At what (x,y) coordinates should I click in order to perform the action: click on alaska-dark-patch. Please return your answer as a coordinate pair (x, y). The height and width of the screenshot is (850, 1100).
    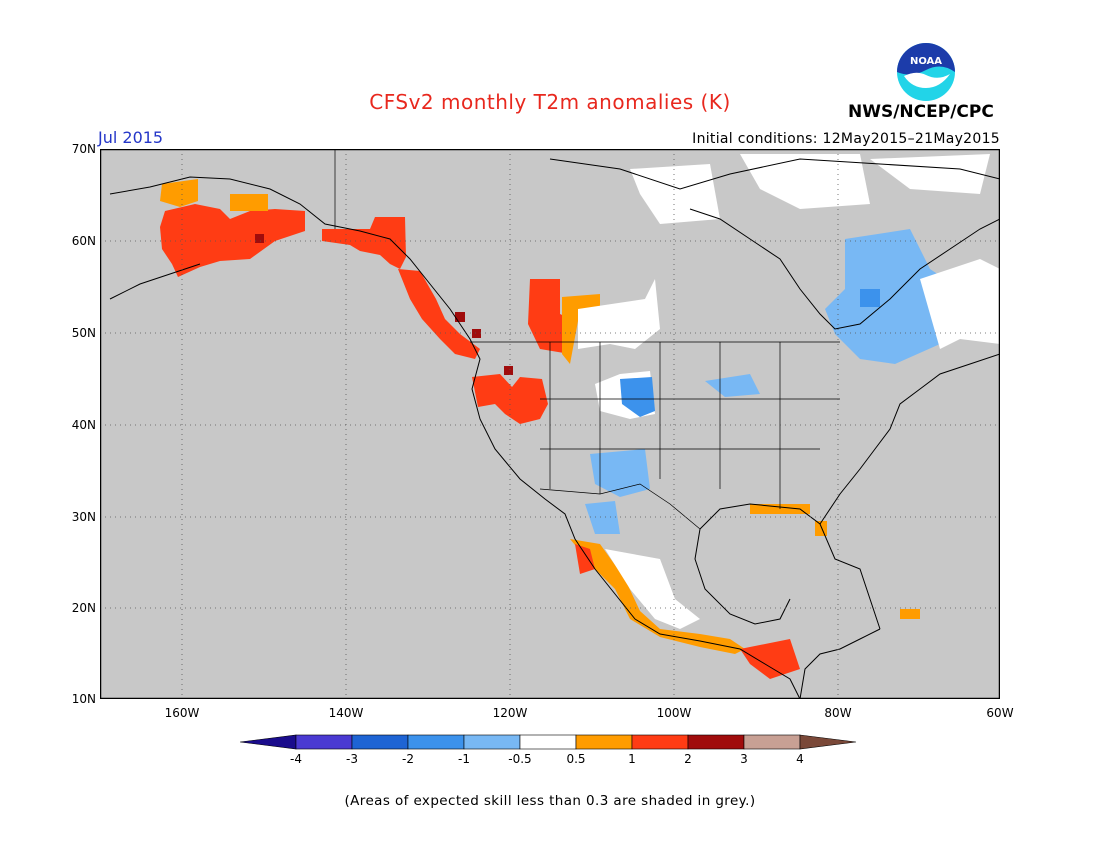
    Looking at the image, I should click on (259, 238).